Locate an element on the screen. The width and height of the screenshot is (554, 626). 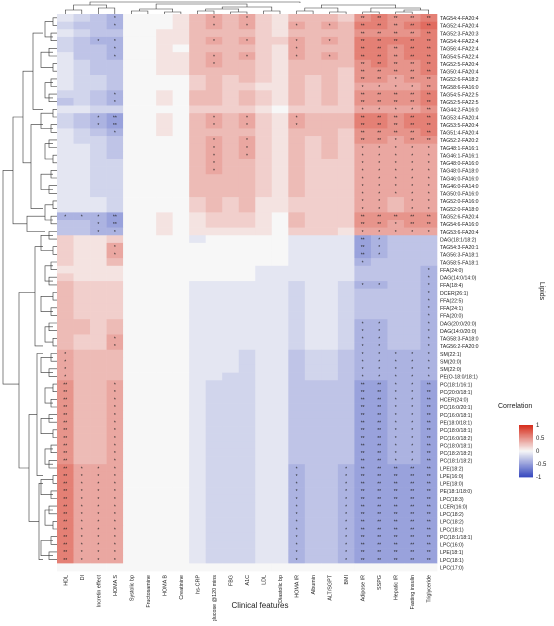
column-label: Diastolic bp is located at coordinates (281, 589).